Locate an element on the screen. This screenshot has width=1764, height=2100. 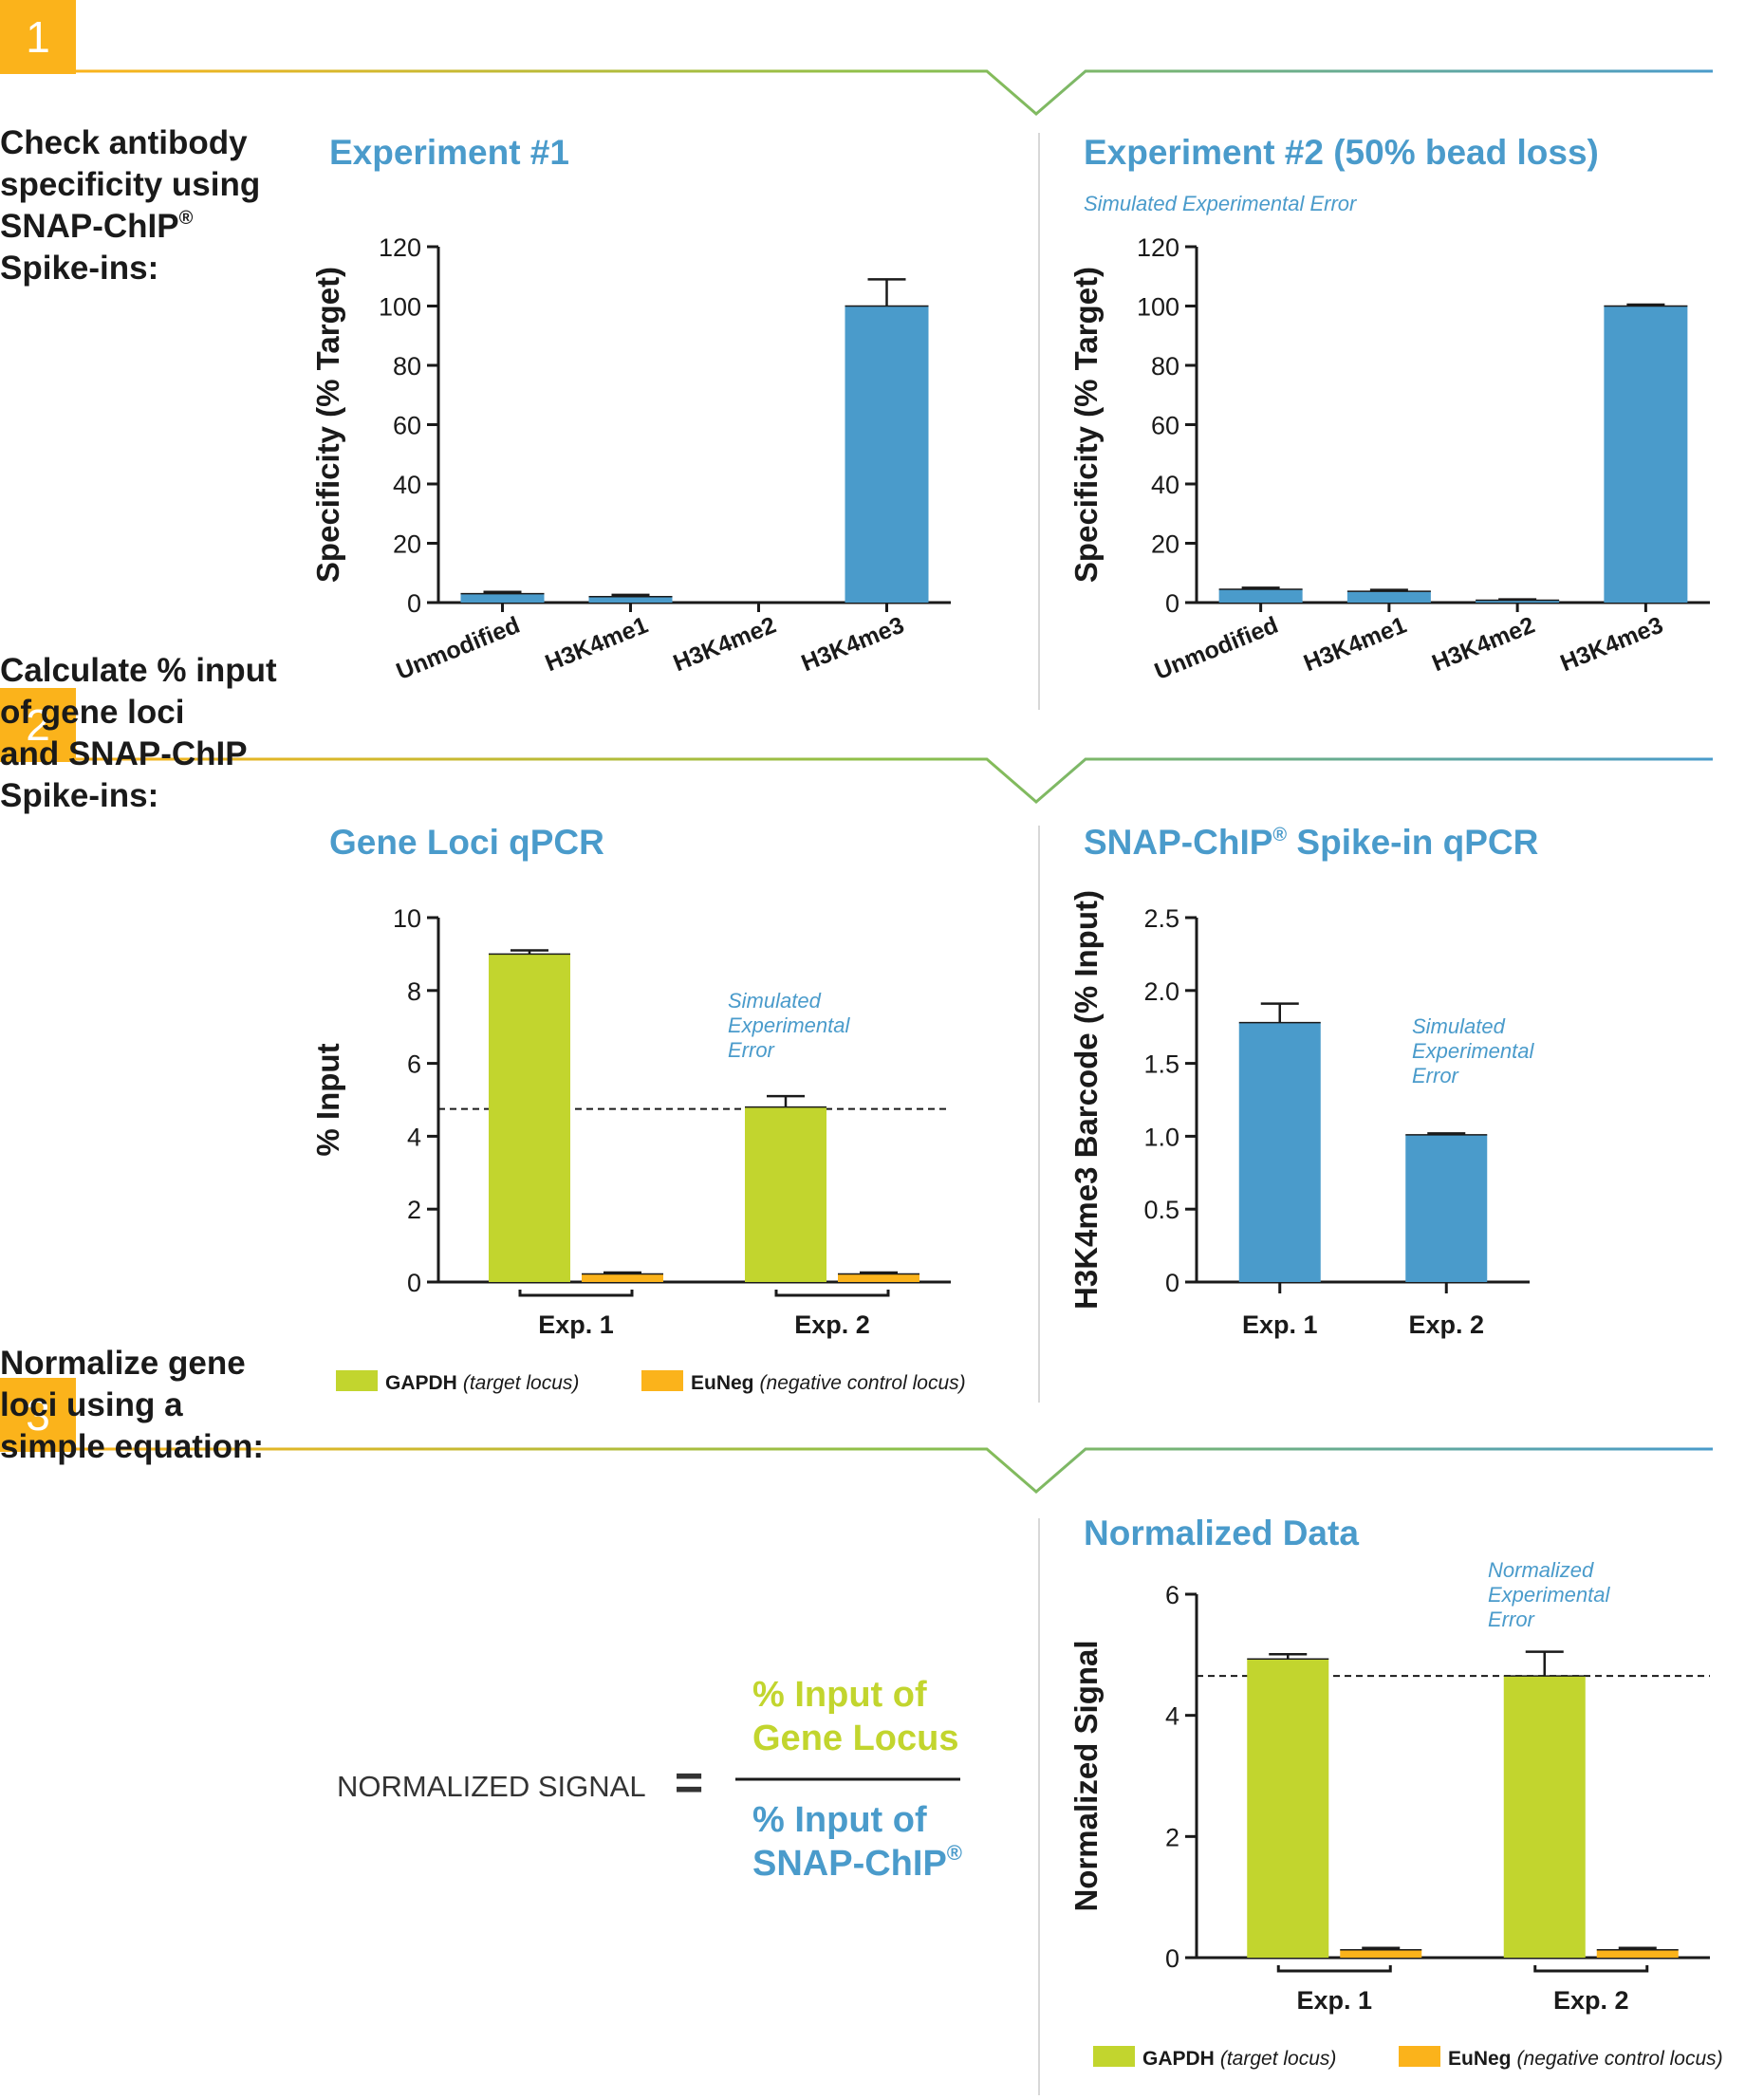
chart-annotation: Simulated is located at coordinates (775, 1001).